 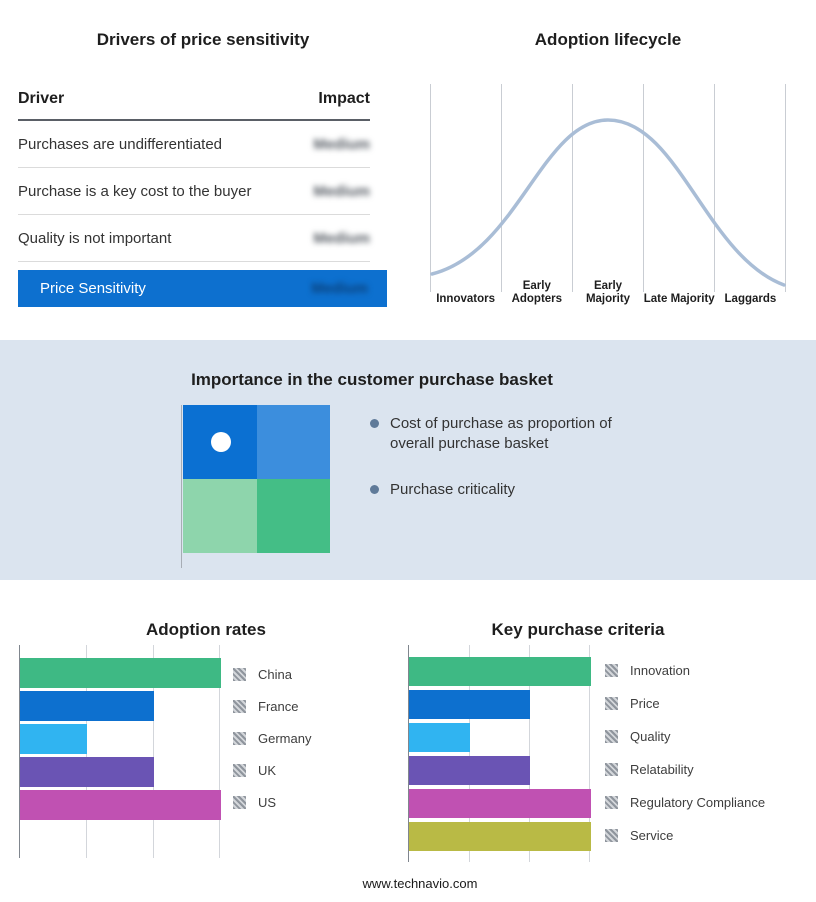 What do you see at coordinates (181, 486) in the screenshot?
I see `quadrant-axis-line` at bounding box center [181, 486].